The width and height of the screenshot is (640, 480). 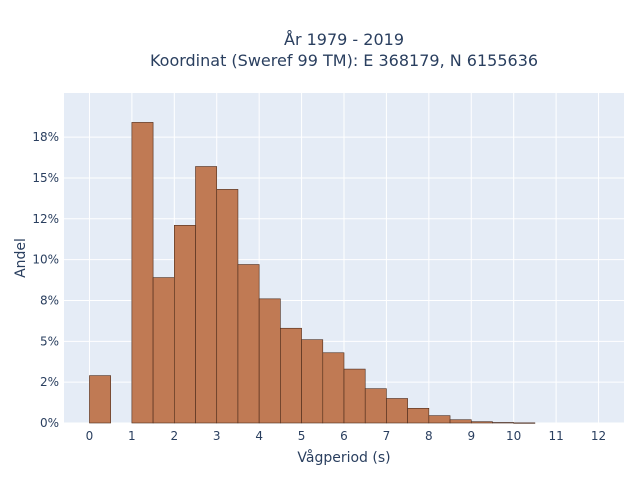 I want to click on x-tick-label: 11, so click(x=555, y=436).